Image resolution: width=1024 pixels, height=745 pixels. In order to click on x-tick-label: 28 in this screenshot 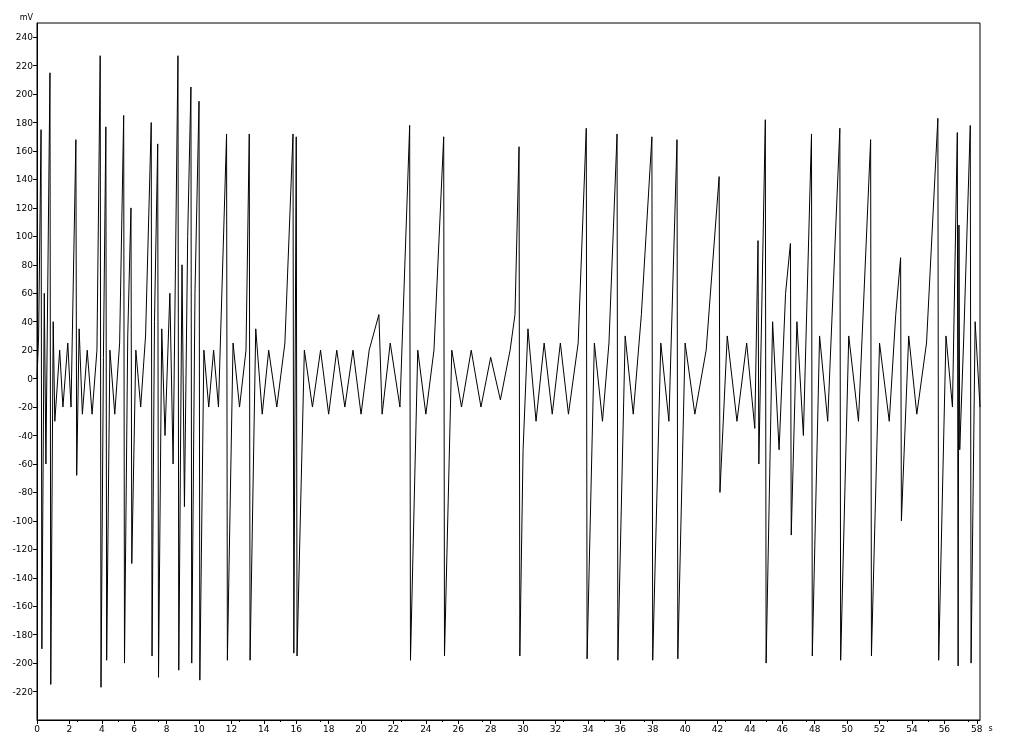, I will do `click(490, 728)`.